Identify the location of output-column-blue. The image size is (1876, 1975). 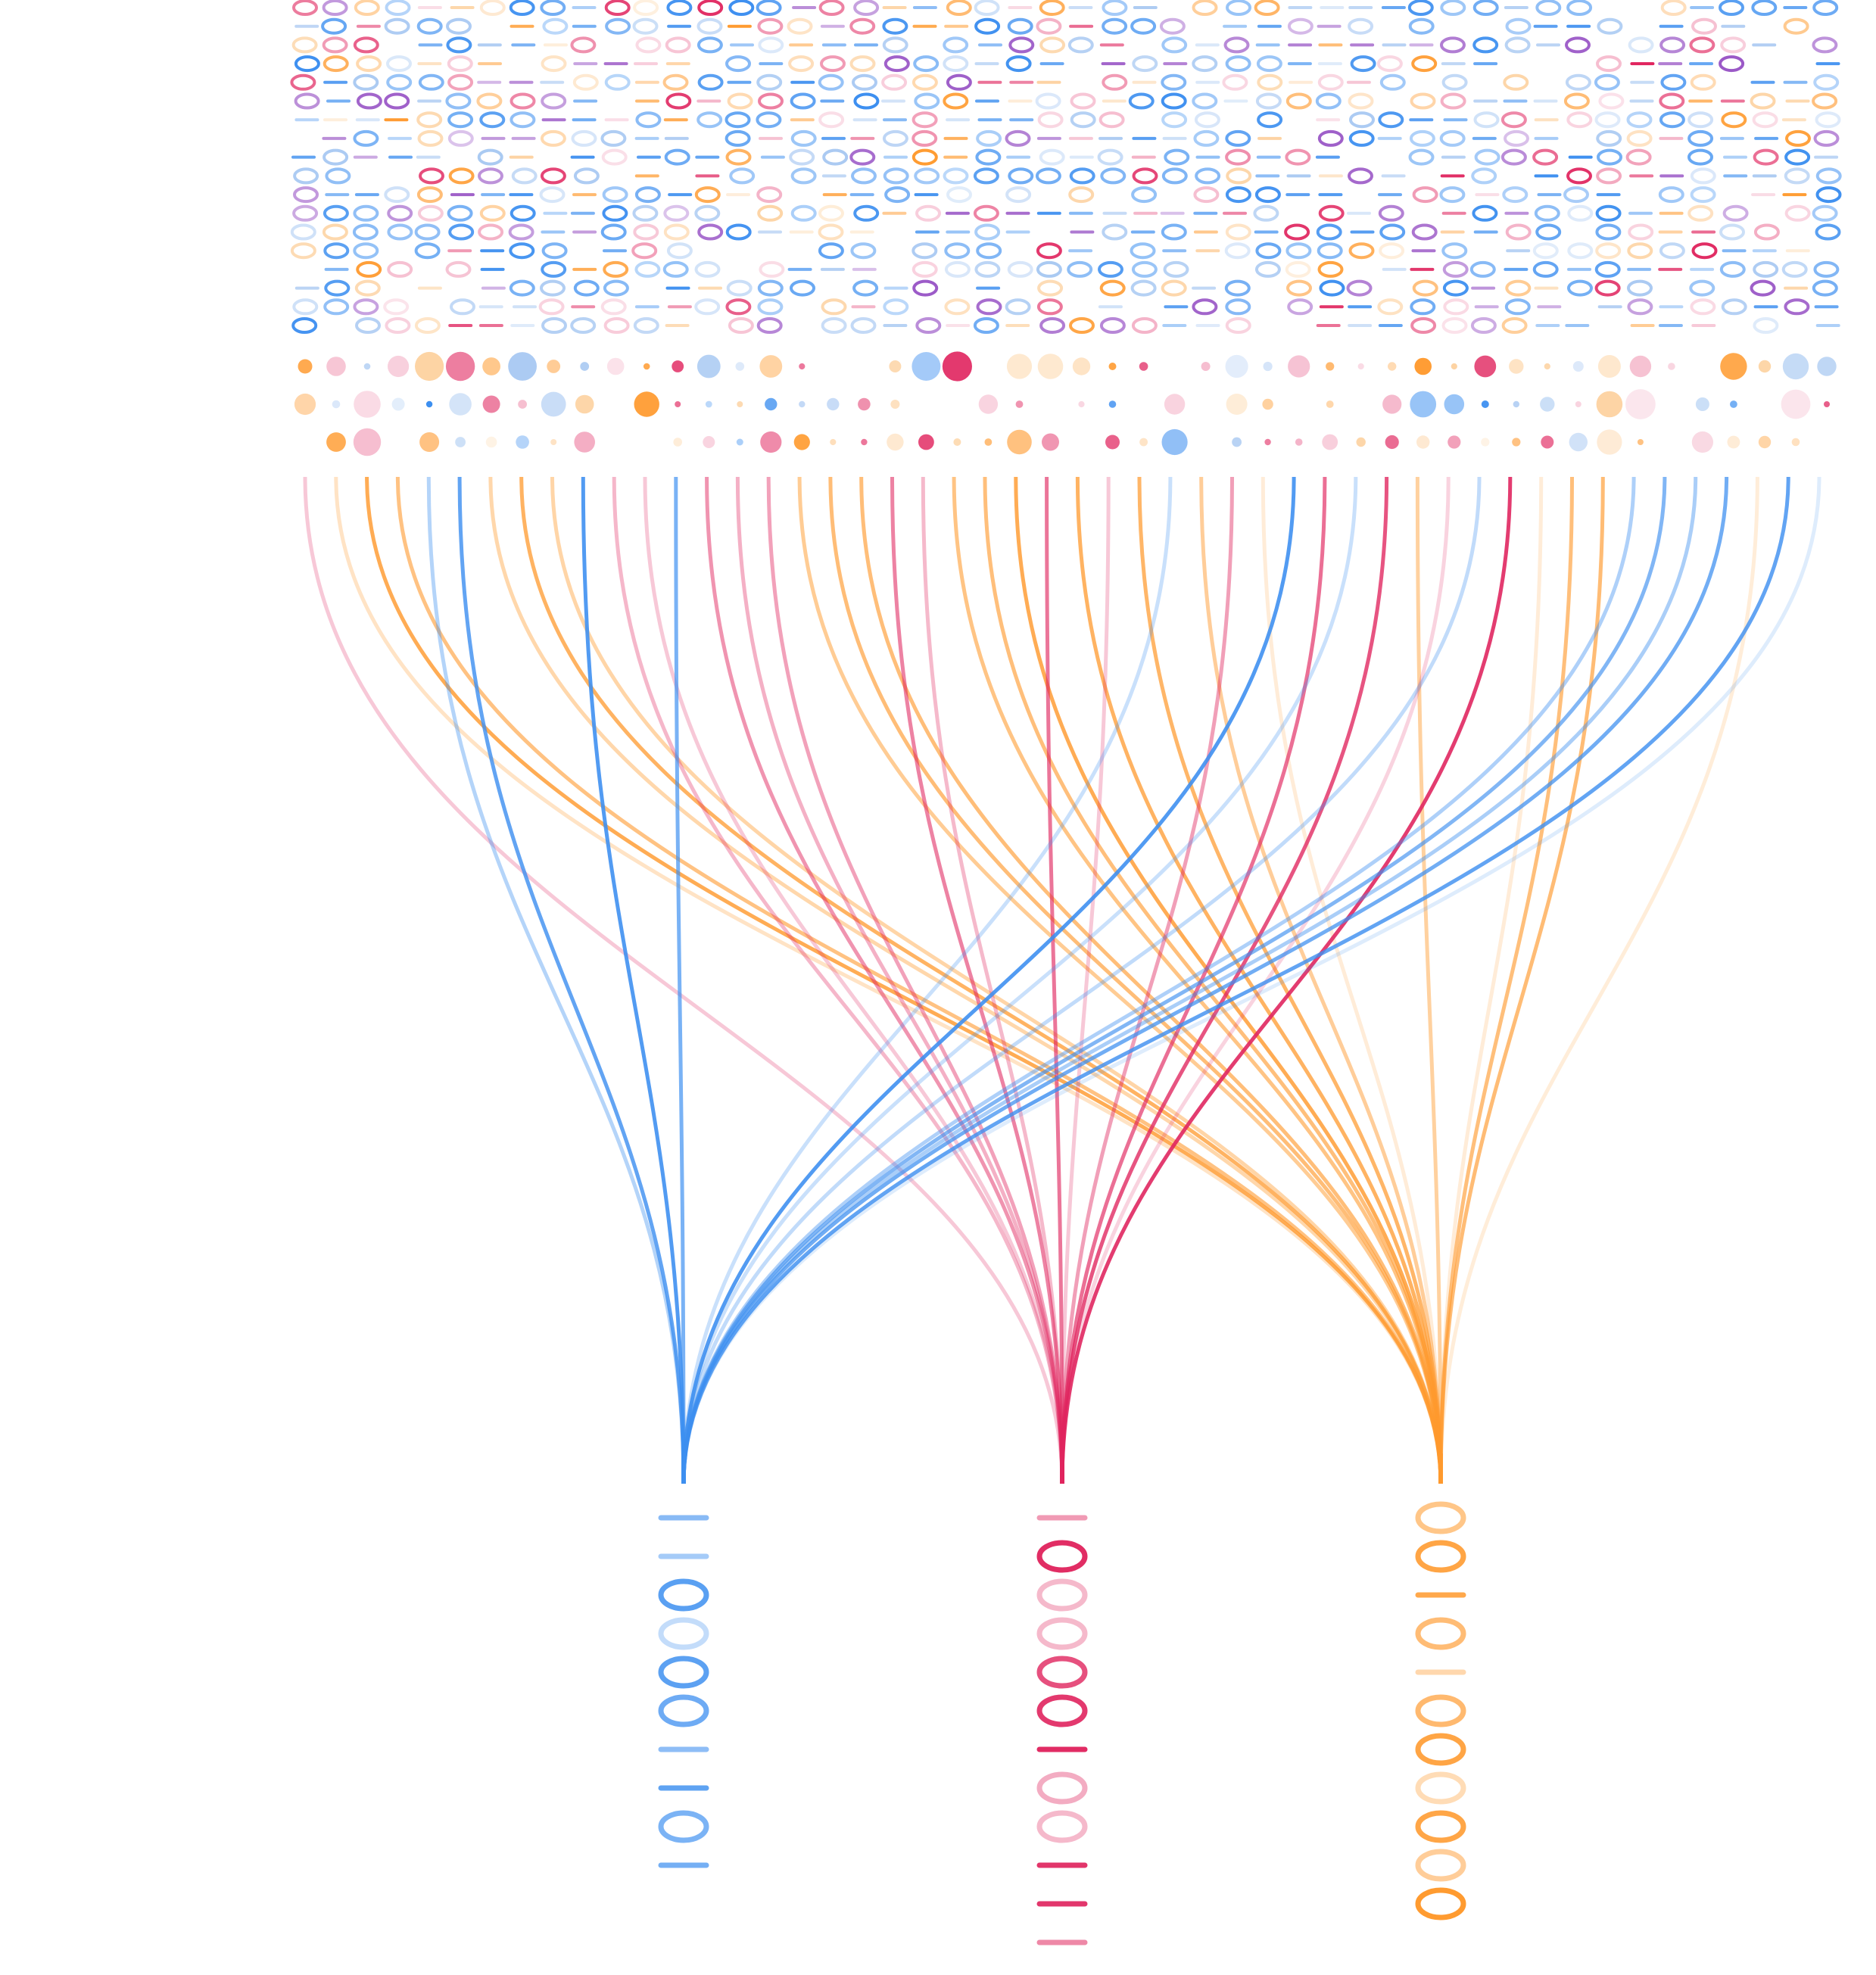
(683, 1691).